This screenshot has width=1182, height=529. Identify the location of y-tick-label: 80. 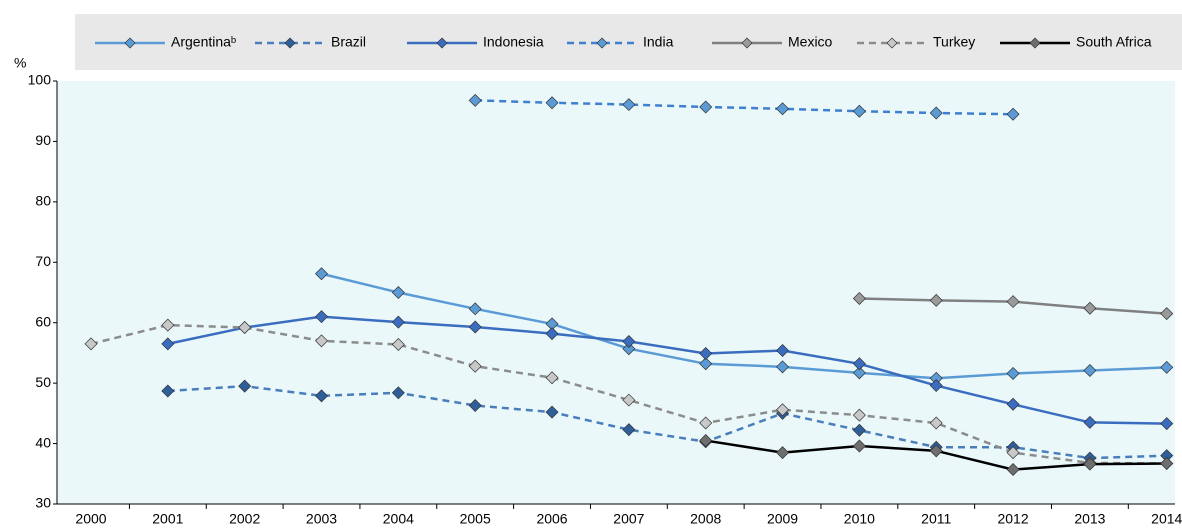
(43, 201).